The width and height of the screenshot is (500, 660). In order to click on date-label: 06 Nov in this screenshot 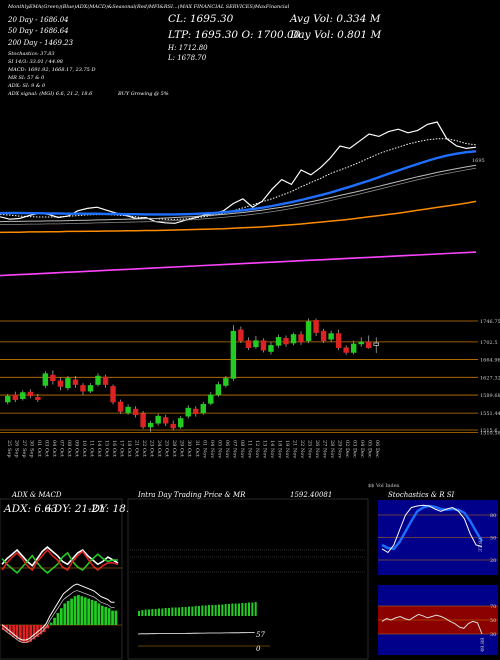, I will do `click(227, 449)`.